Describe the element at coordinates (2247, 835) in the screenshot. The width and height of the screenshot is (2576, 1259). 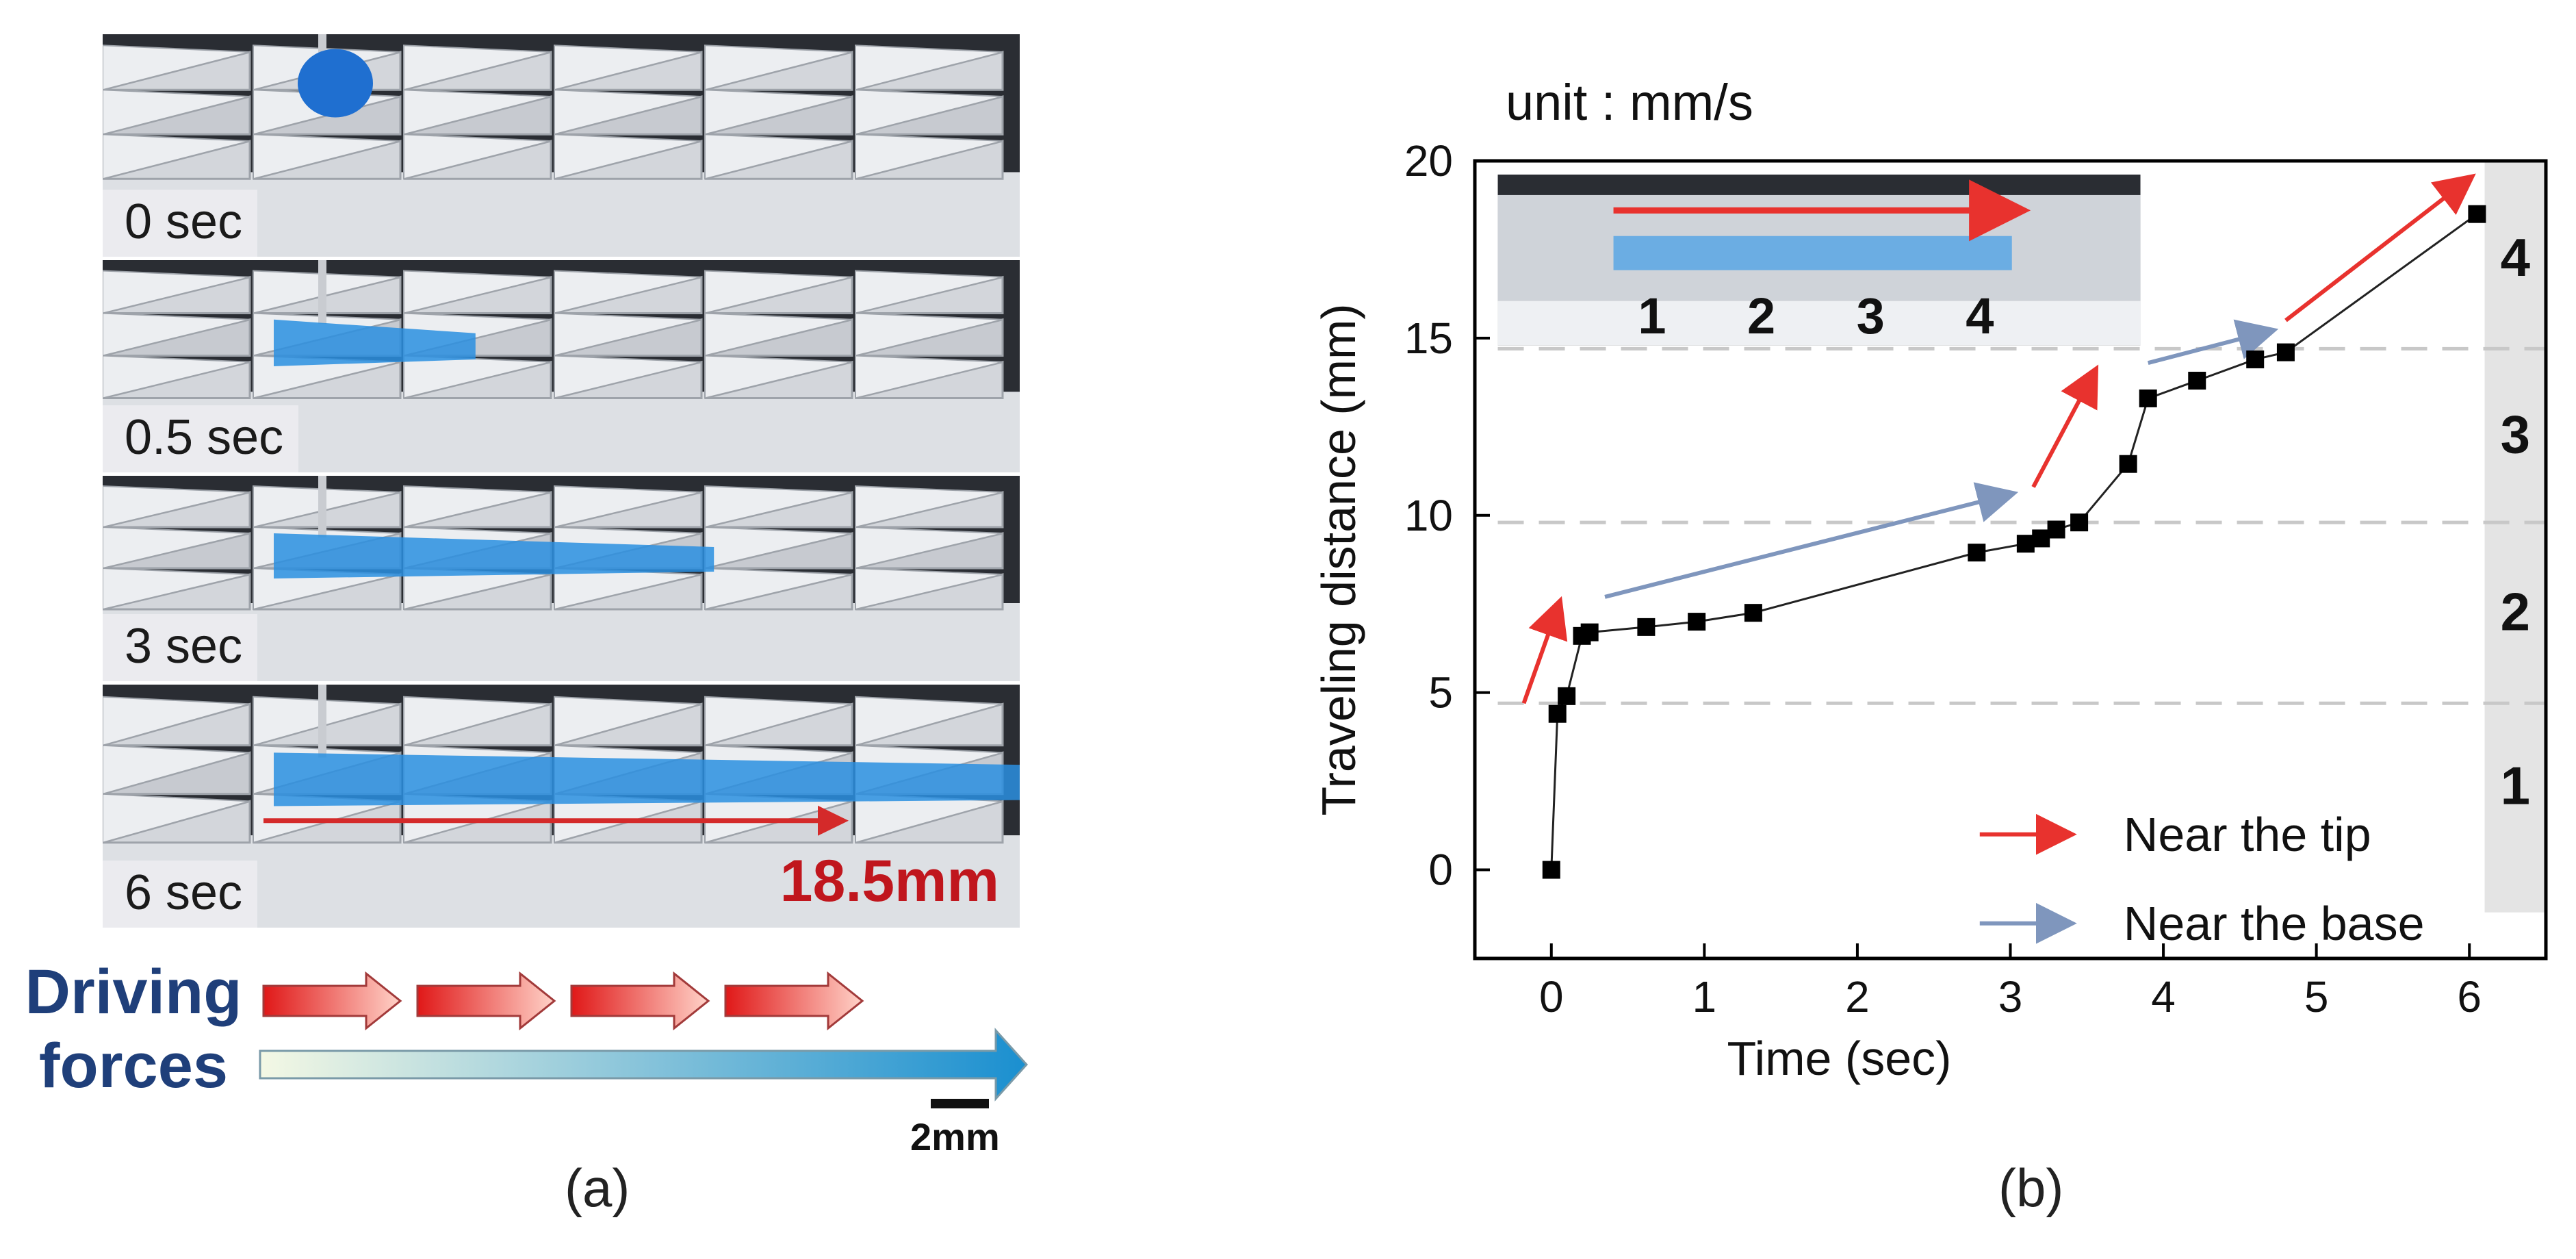
I see `legend-label: Near the tip` at that location.